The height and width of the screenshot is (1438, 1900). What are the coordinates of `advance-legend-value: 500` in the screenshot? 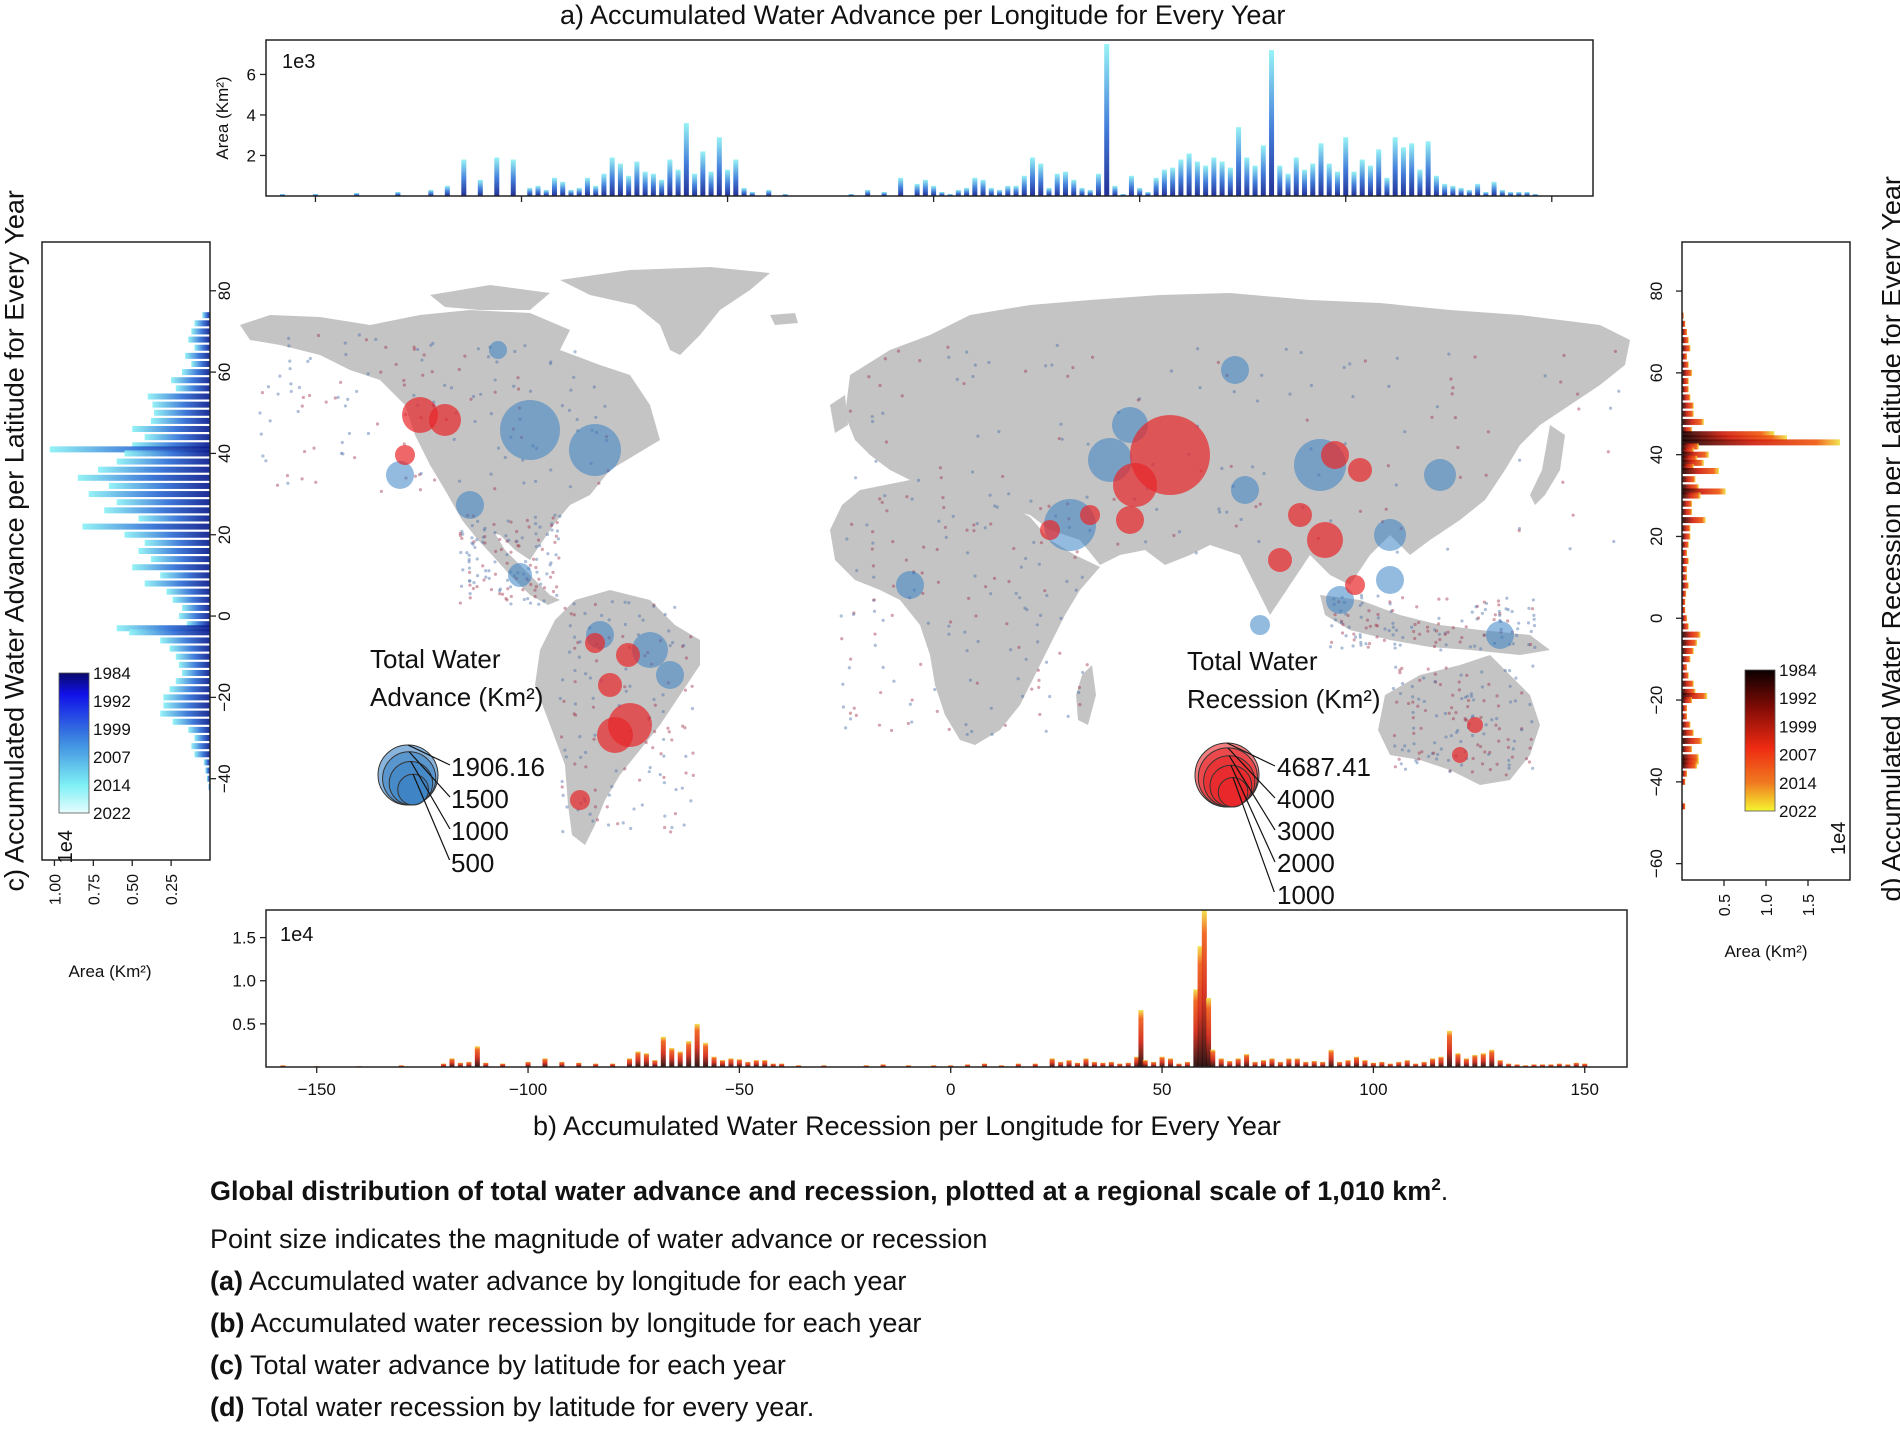 It's located at (473, 863).